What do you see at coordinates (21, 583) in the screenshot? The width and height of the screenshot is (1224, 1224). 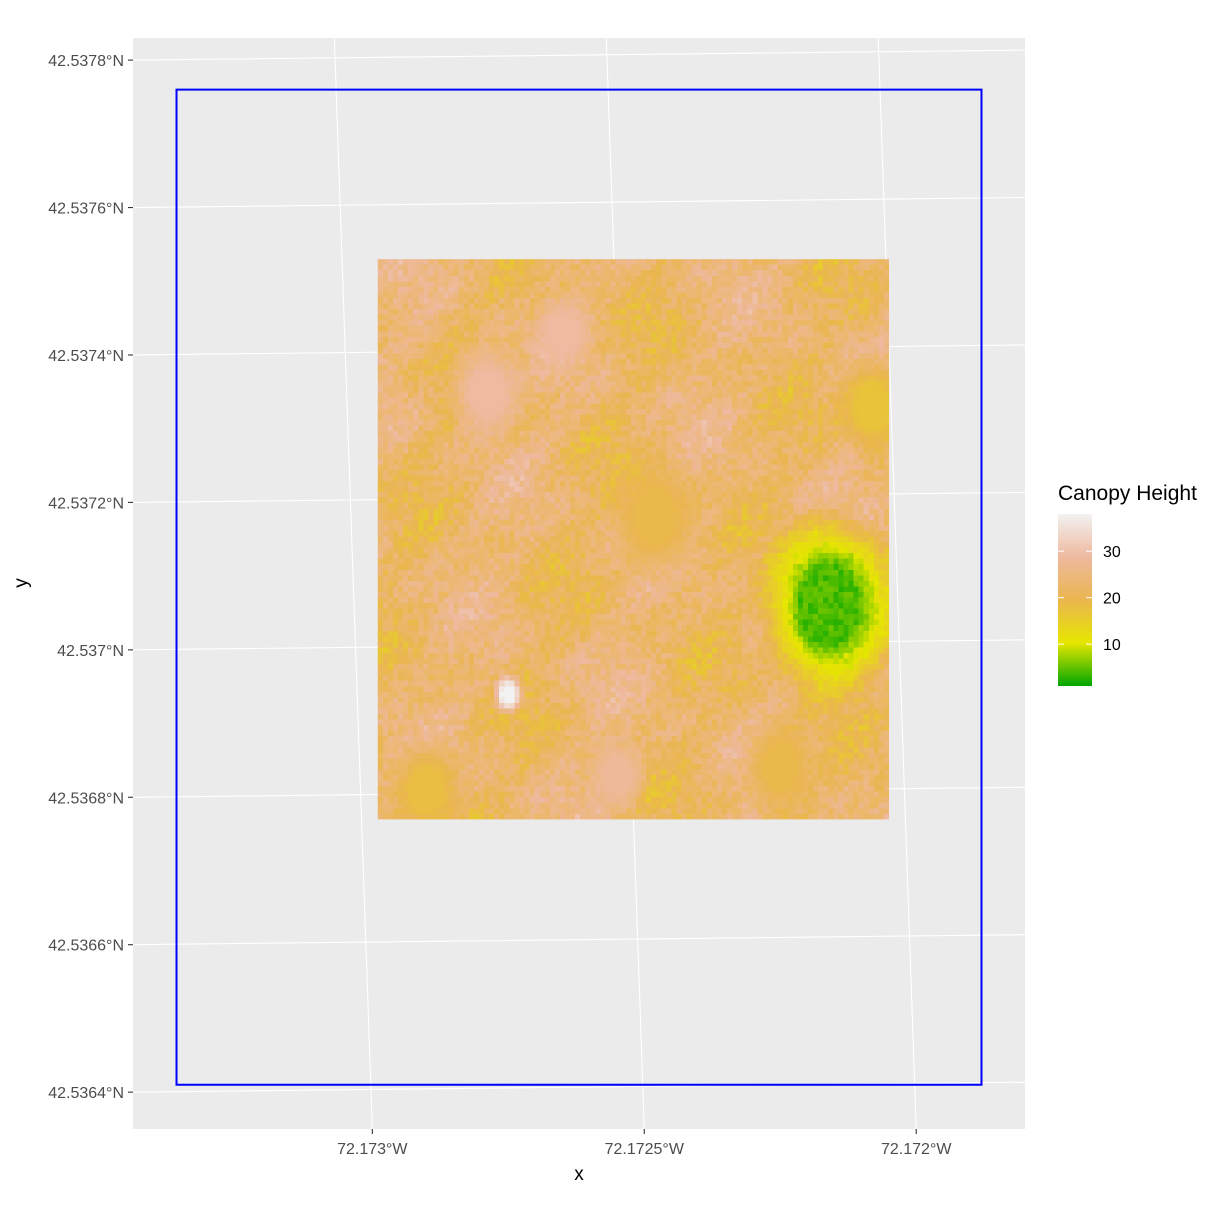 I see `y-axis-title: y` at bounding box center [21, 583].